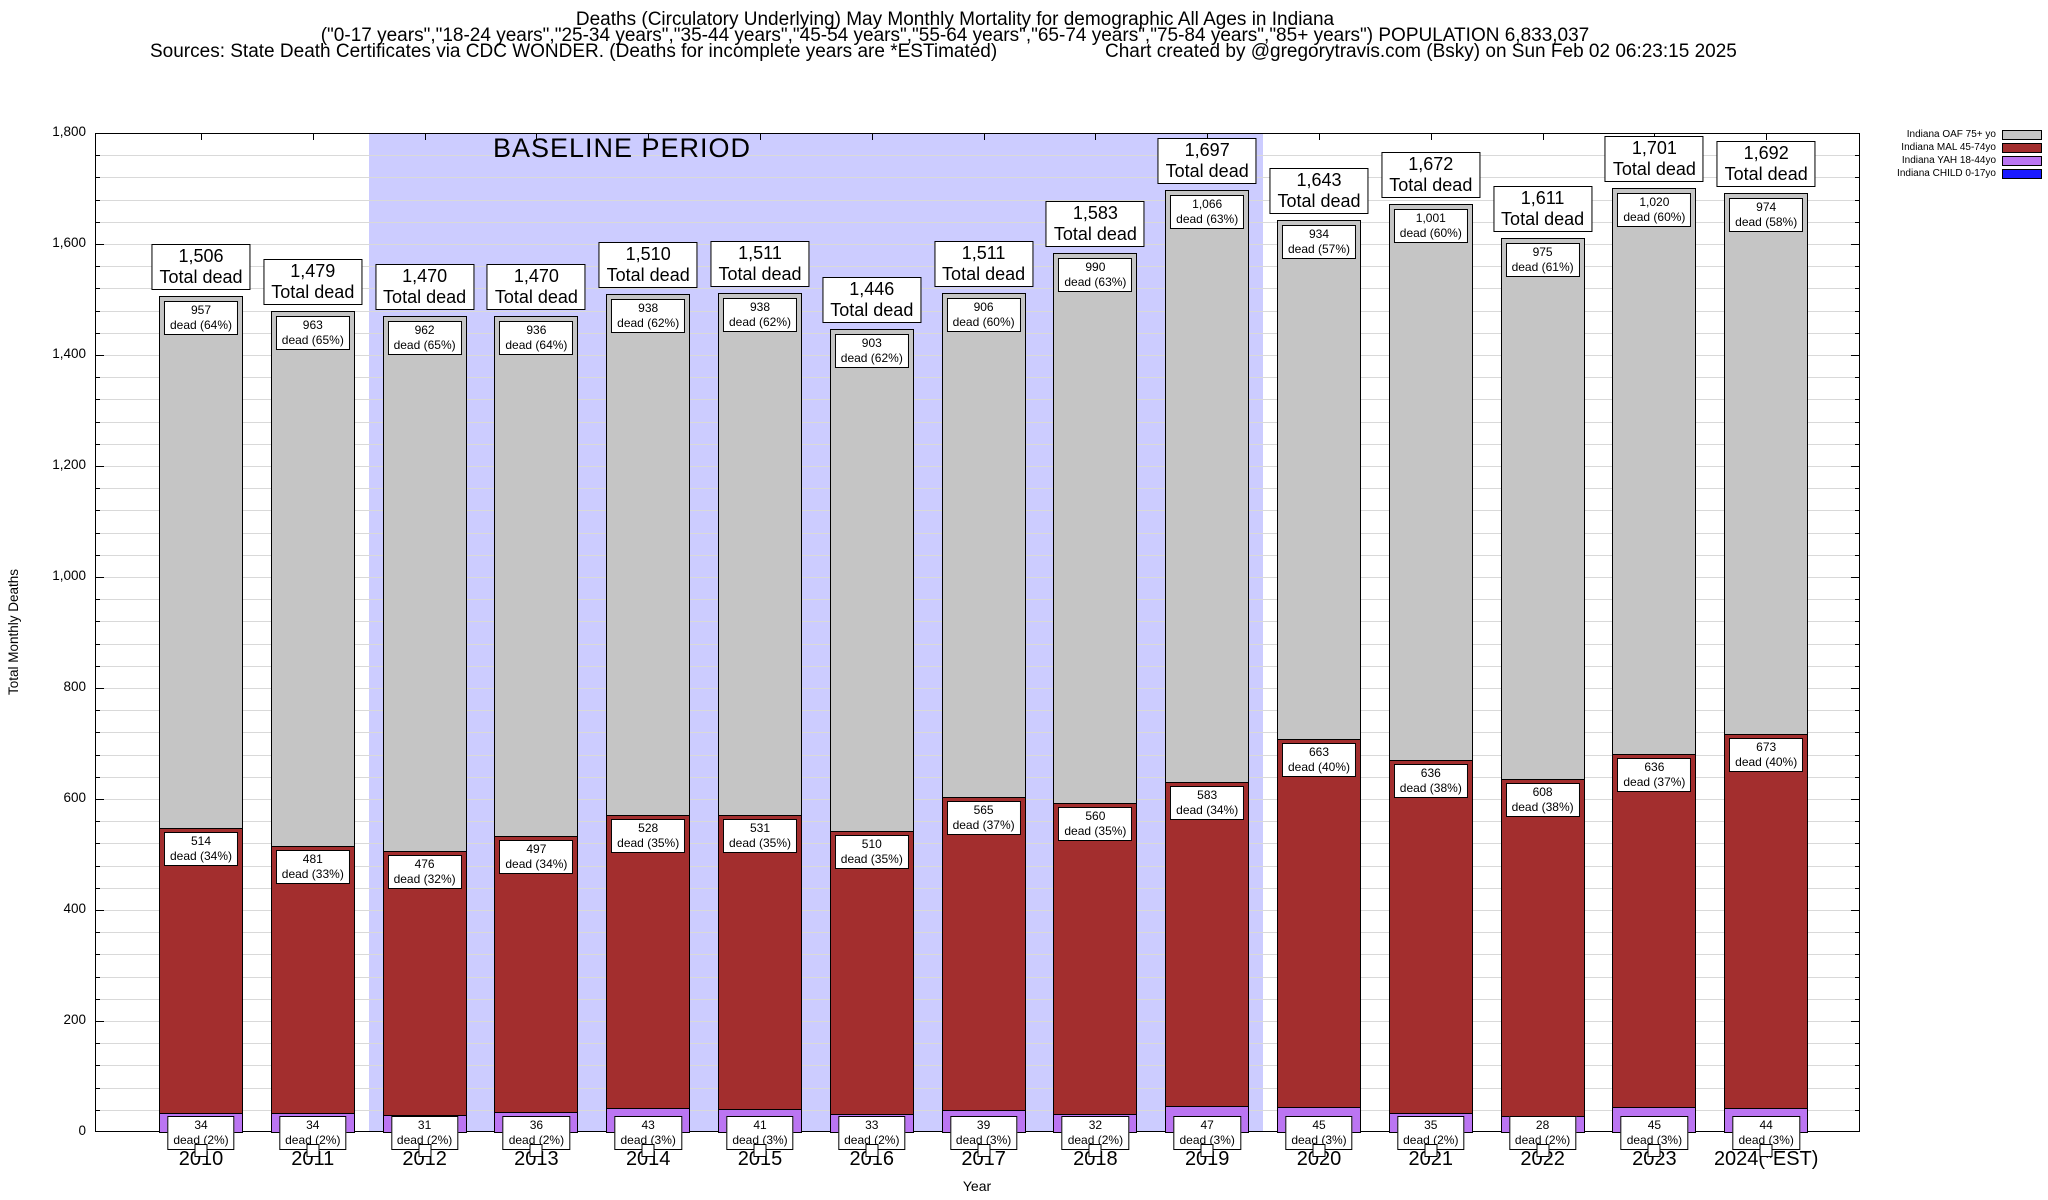 This screenshot has height=1200, width=2048. Describe the element at coordinates (1542, 1133) in the screenshot. I see `yah-segment-label: 28 dead (2%)` at that location.